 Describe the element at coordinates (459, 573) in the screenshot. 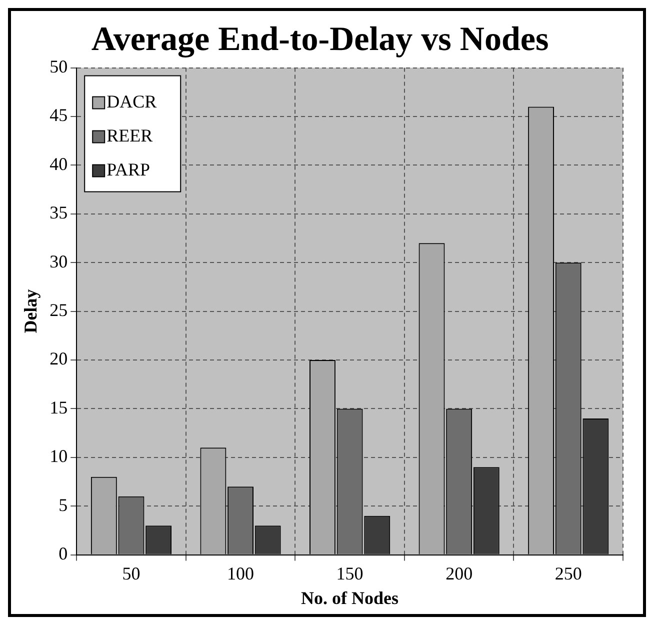

I see `x-tick-label: 200` at that location.